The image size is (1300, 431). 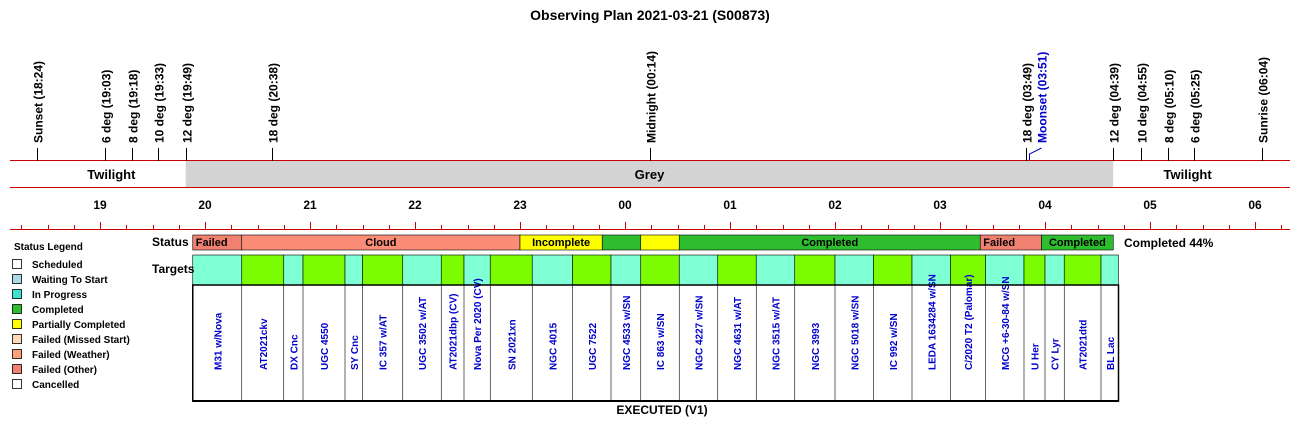 What do you see at coordinates (58, 310) in the screenshot?
I see `legend-label: Completed` at bounding box center [58, 310].